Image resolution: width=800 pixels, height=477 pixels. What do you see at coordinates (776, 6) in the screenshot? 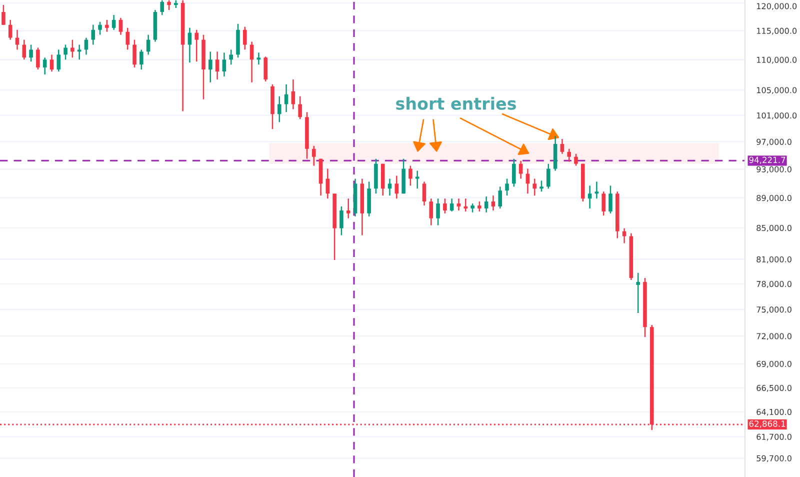
I see `y-tick-label: 120,000.0` at bounding box center [776, 6].